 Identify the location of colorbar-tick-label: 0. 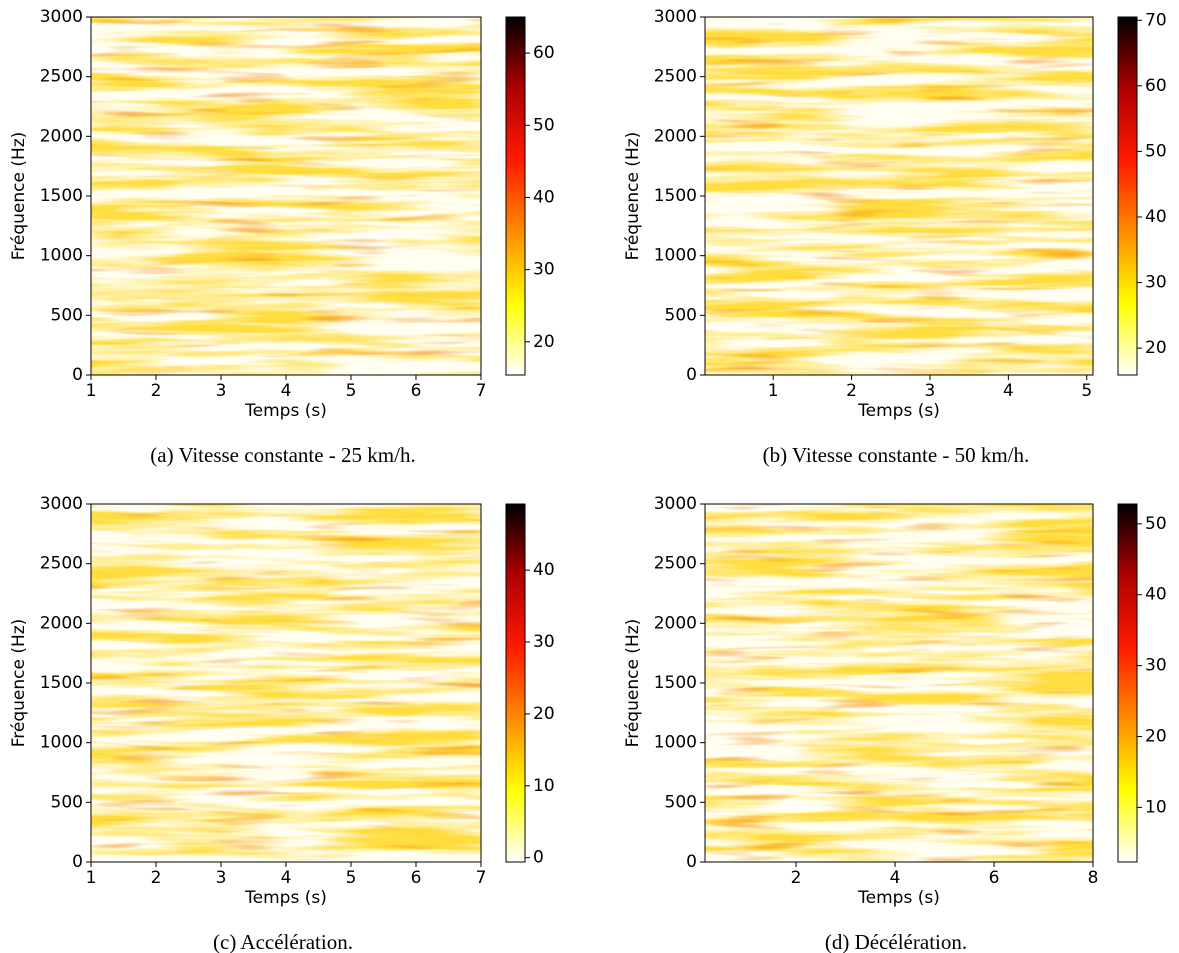
(538, 858).